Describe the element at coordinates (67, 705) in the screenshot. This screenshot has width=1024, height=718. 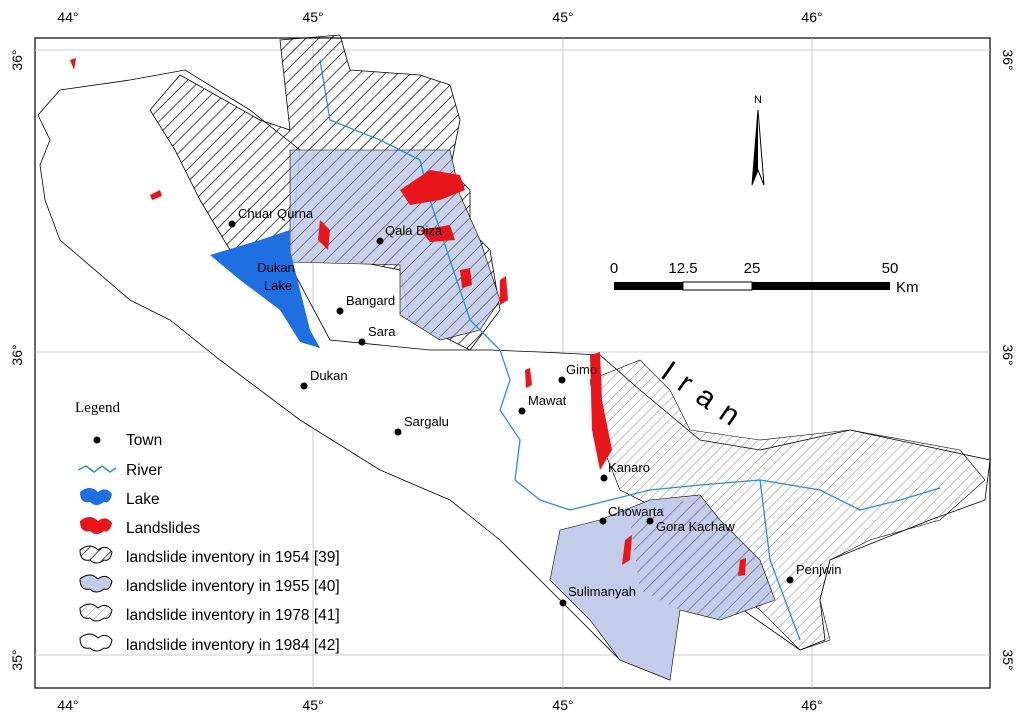
I see `bottom-coord-label: 44°` at that location.